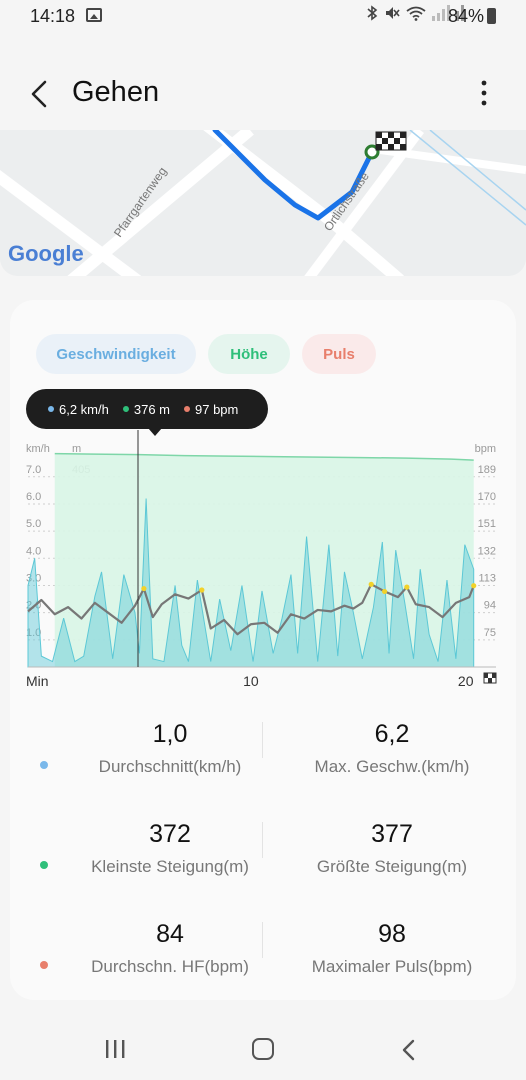 The width and height of the screenshot is (526, 1080). I want to click on x-tick-label: 20, so click(466, 681).